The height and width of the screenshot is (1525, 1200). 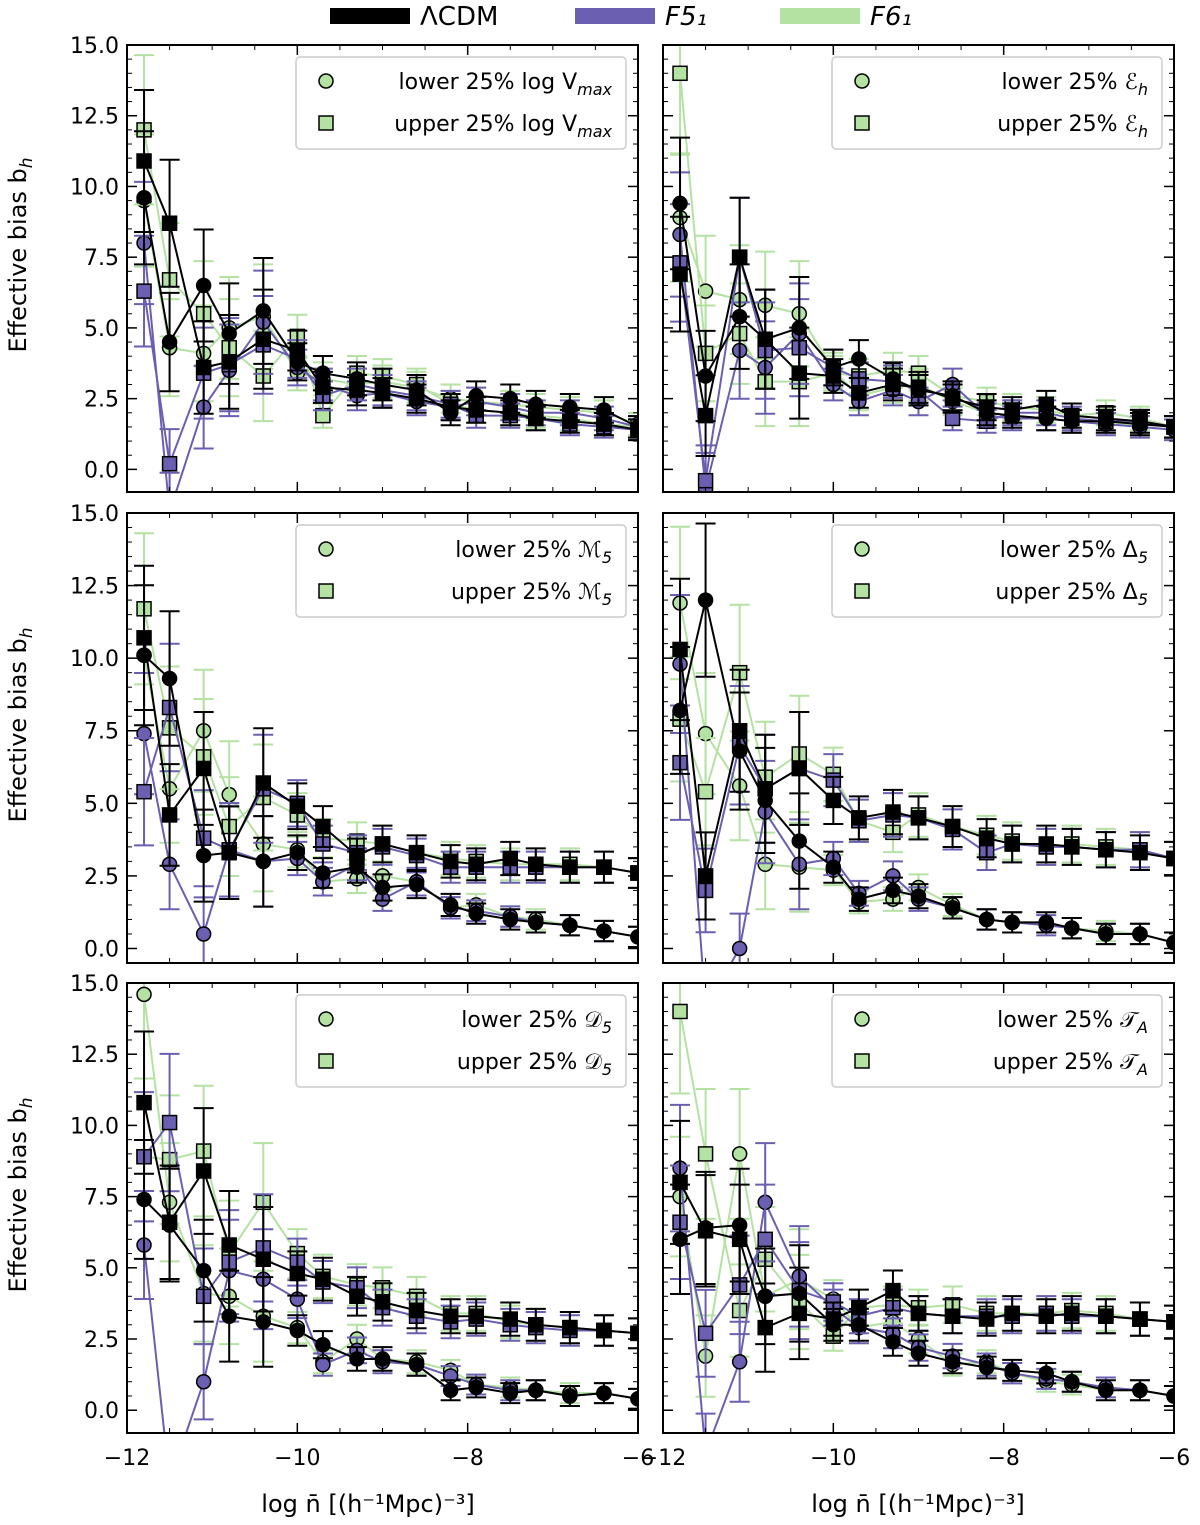 What do you see at coordinates (915, 1226) in the screenshot?
I see `panel-bottom-right: −12 −10 −8 −6 lower 25% 𝒯A upper 25% 𝒯A` at bounding box center [915, 1226].